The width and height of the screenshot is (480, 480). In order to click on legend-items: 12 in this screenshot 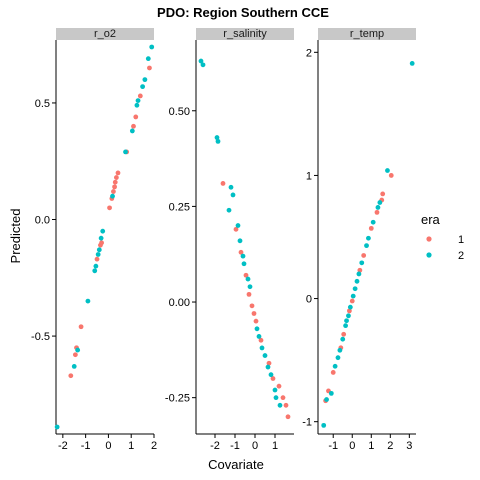, I will do `click(445, 248)`.